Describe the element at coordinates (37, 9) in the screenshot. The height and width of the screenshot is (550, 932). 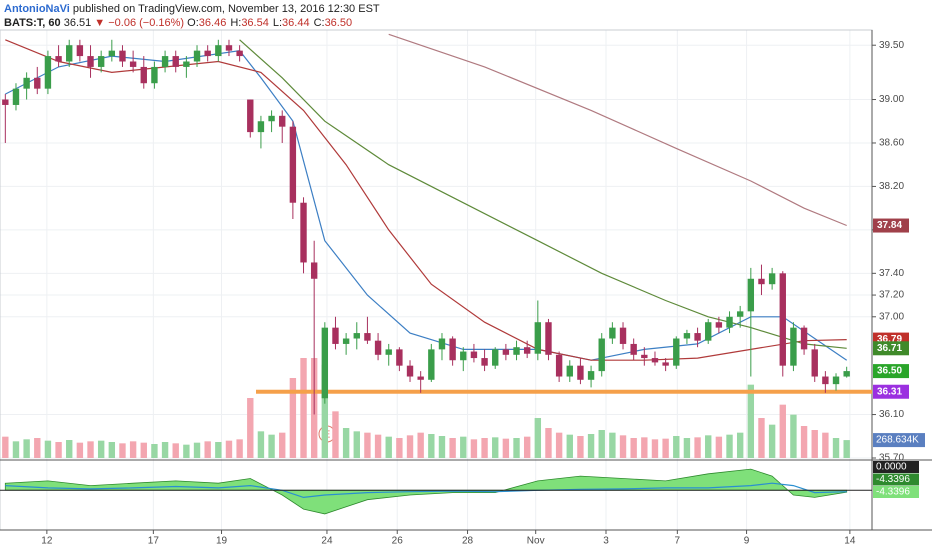
I see `author: AntonioNaVi` at that location.